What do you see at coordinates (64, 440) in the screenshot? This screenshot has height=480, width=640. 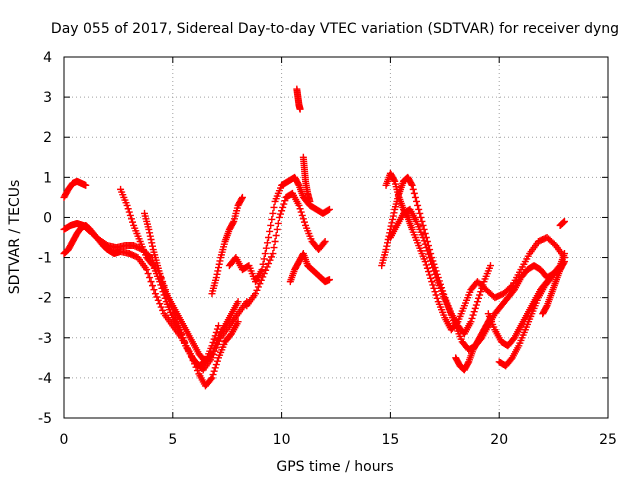 I see `x-tick-label: 0` at bounding box center [64, 440].